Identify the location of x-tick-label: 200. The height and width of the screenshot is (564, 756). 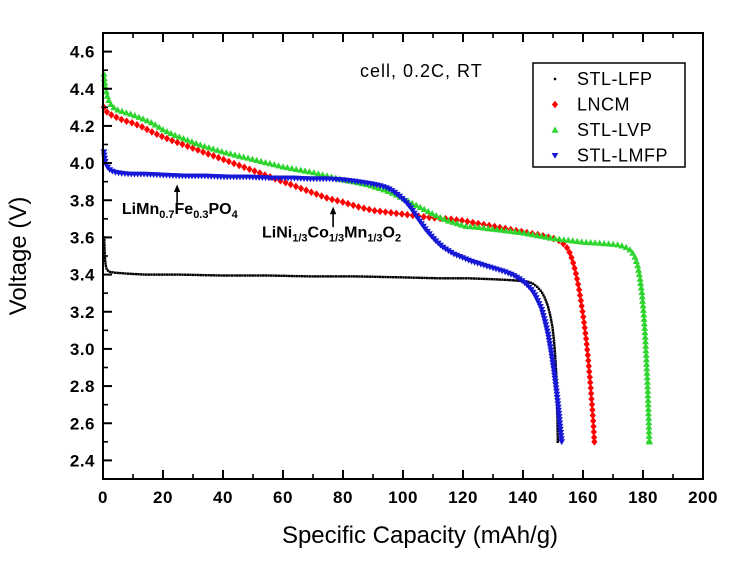
(703, 497).